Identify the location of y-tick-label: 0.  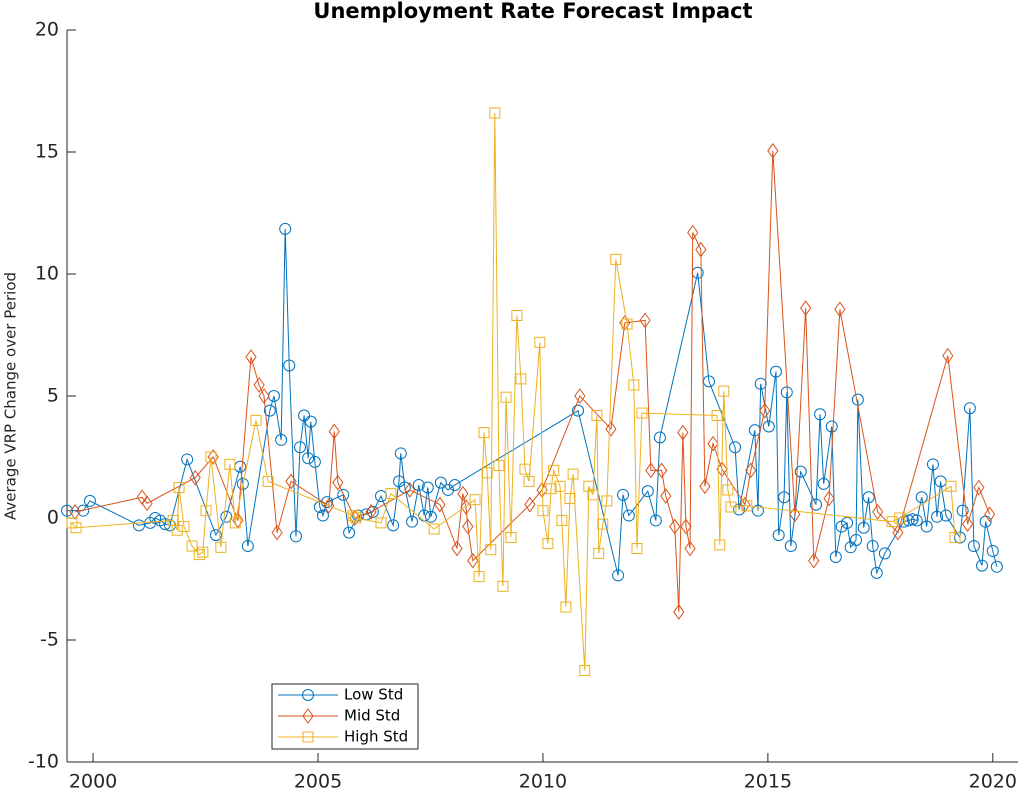
(53, 518).